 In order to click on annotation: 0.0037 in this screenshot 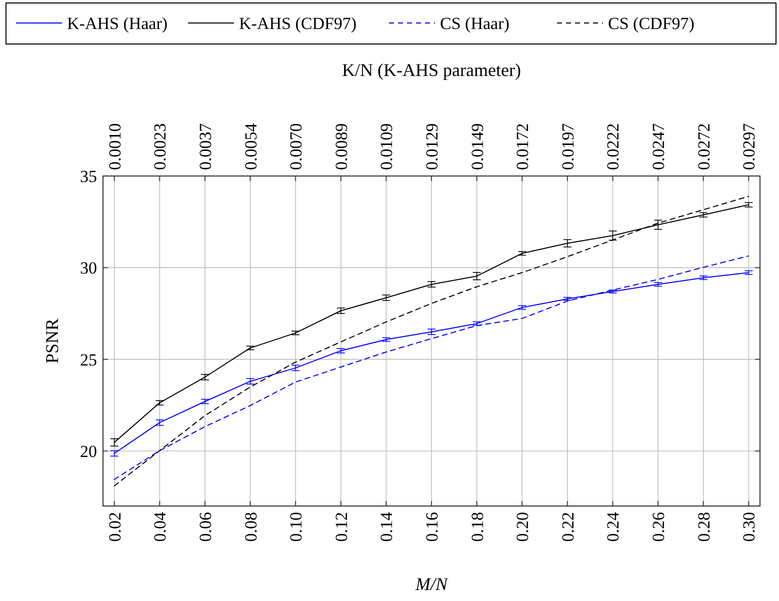, I will do `click(205, 146)`.